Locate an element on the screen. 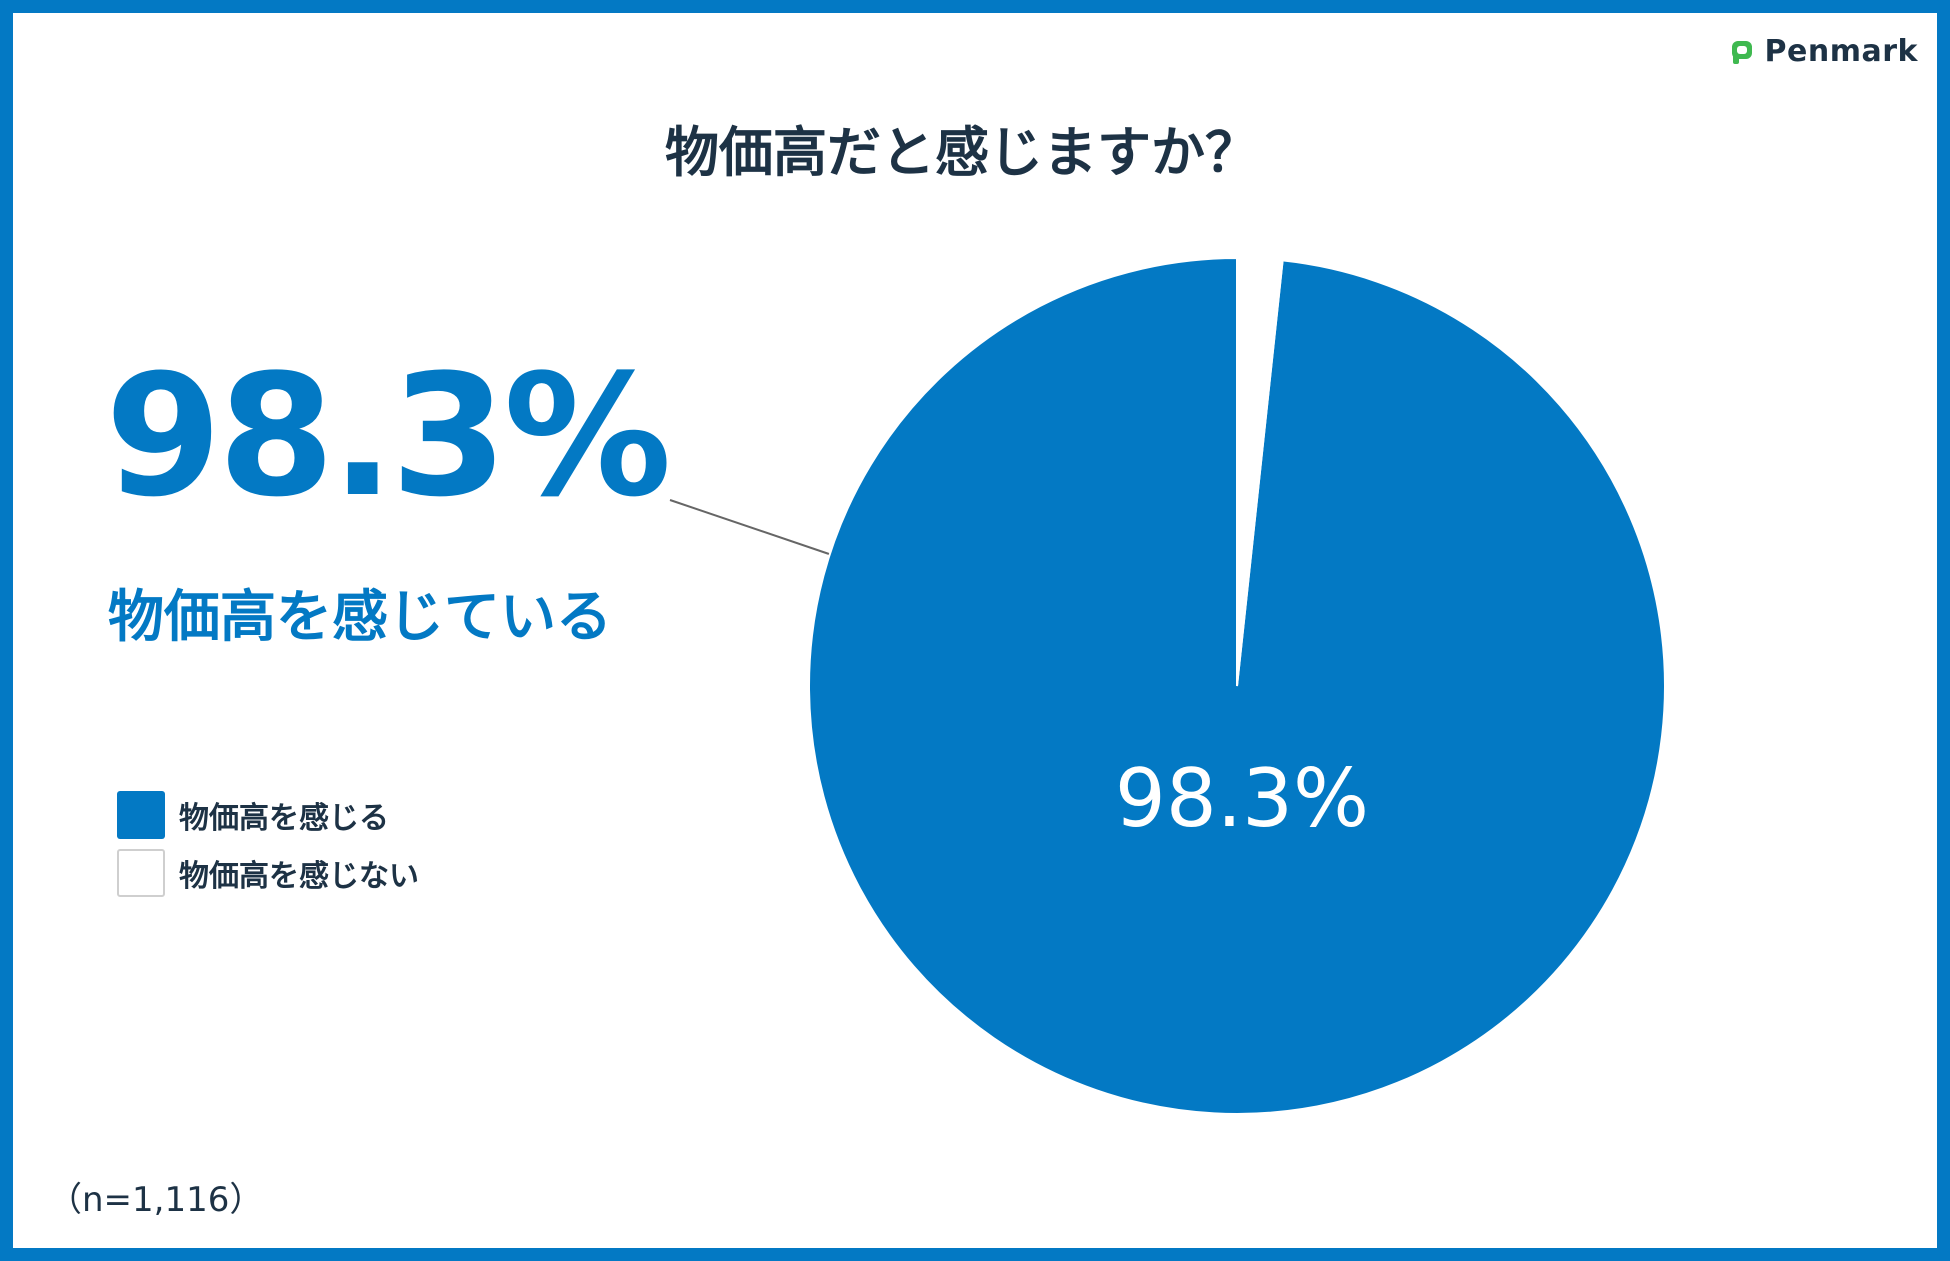 This screenshot has width=1950, height=1261. legend-label: 物価高を感じる is located at coordinates (284, 818).